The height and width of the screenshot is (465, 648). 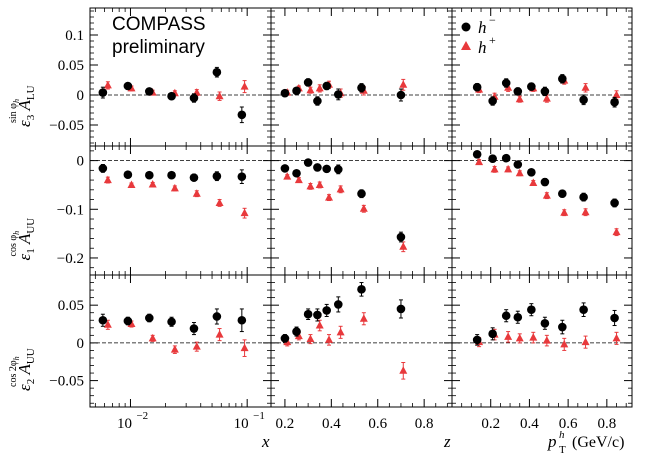 I want to click on legend-sup-neg: −, so click(x=492, y=20).